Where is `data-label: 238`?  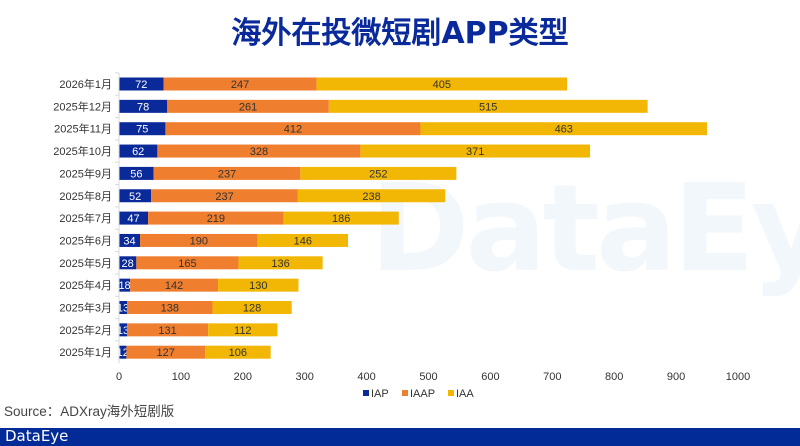 data-label: 238 is located at coordinates (371, 197).